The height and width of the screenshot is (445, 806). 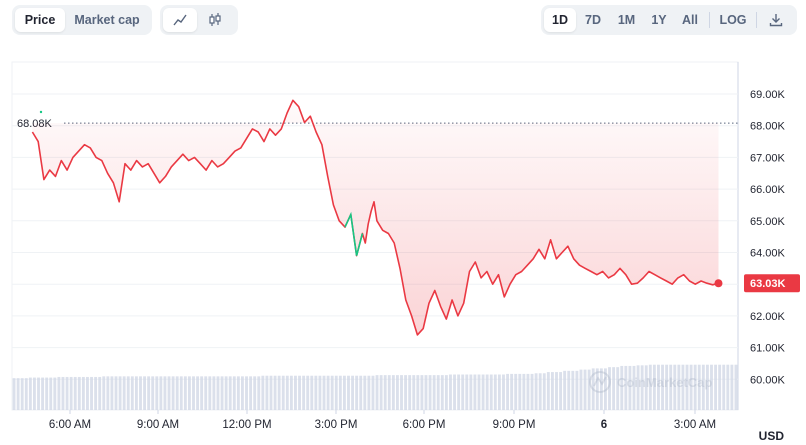 I want to click on log-scale-button: LOG, so click(x=733, y=20).